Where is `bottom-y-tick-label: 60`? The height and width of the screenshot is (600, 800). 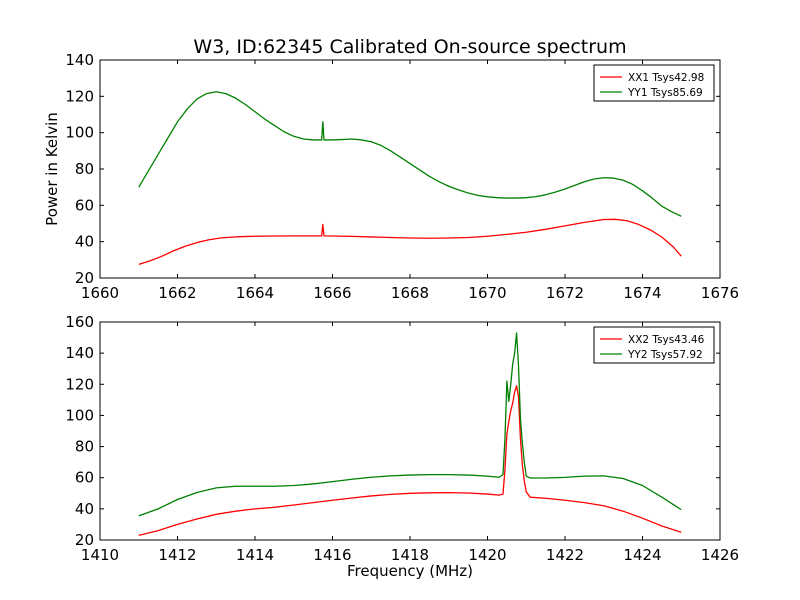
bottom-y-tick-label: 60 is located at coordinates (84, 478).